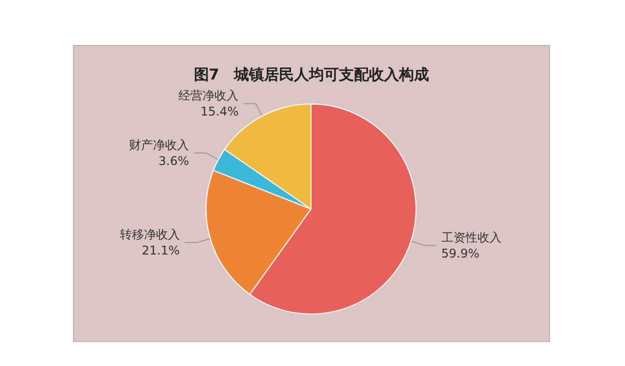  What do you see at coordinates (150, 235) in the screenshot?
I see `slice-label: 转移净收入` at bounding box center [150, 235].